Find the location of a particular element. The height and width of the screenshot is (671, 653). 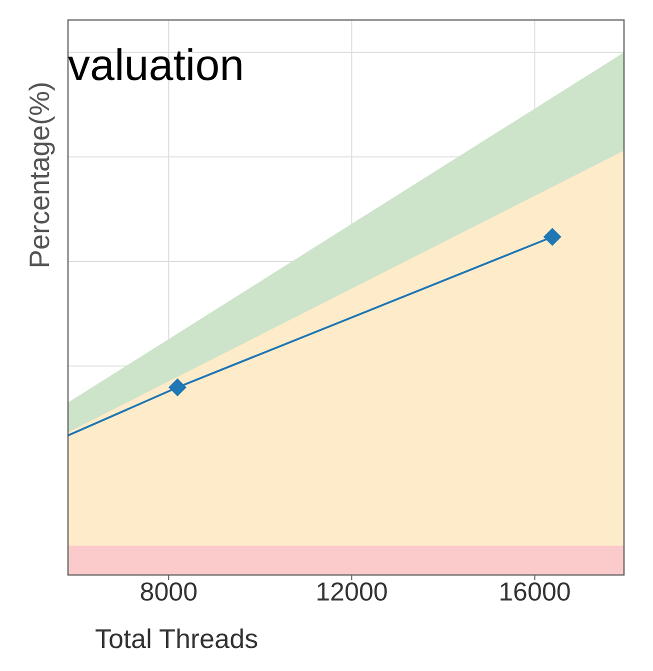

y-axis-title: Percentage(%) is located at coordinates (40, 175).